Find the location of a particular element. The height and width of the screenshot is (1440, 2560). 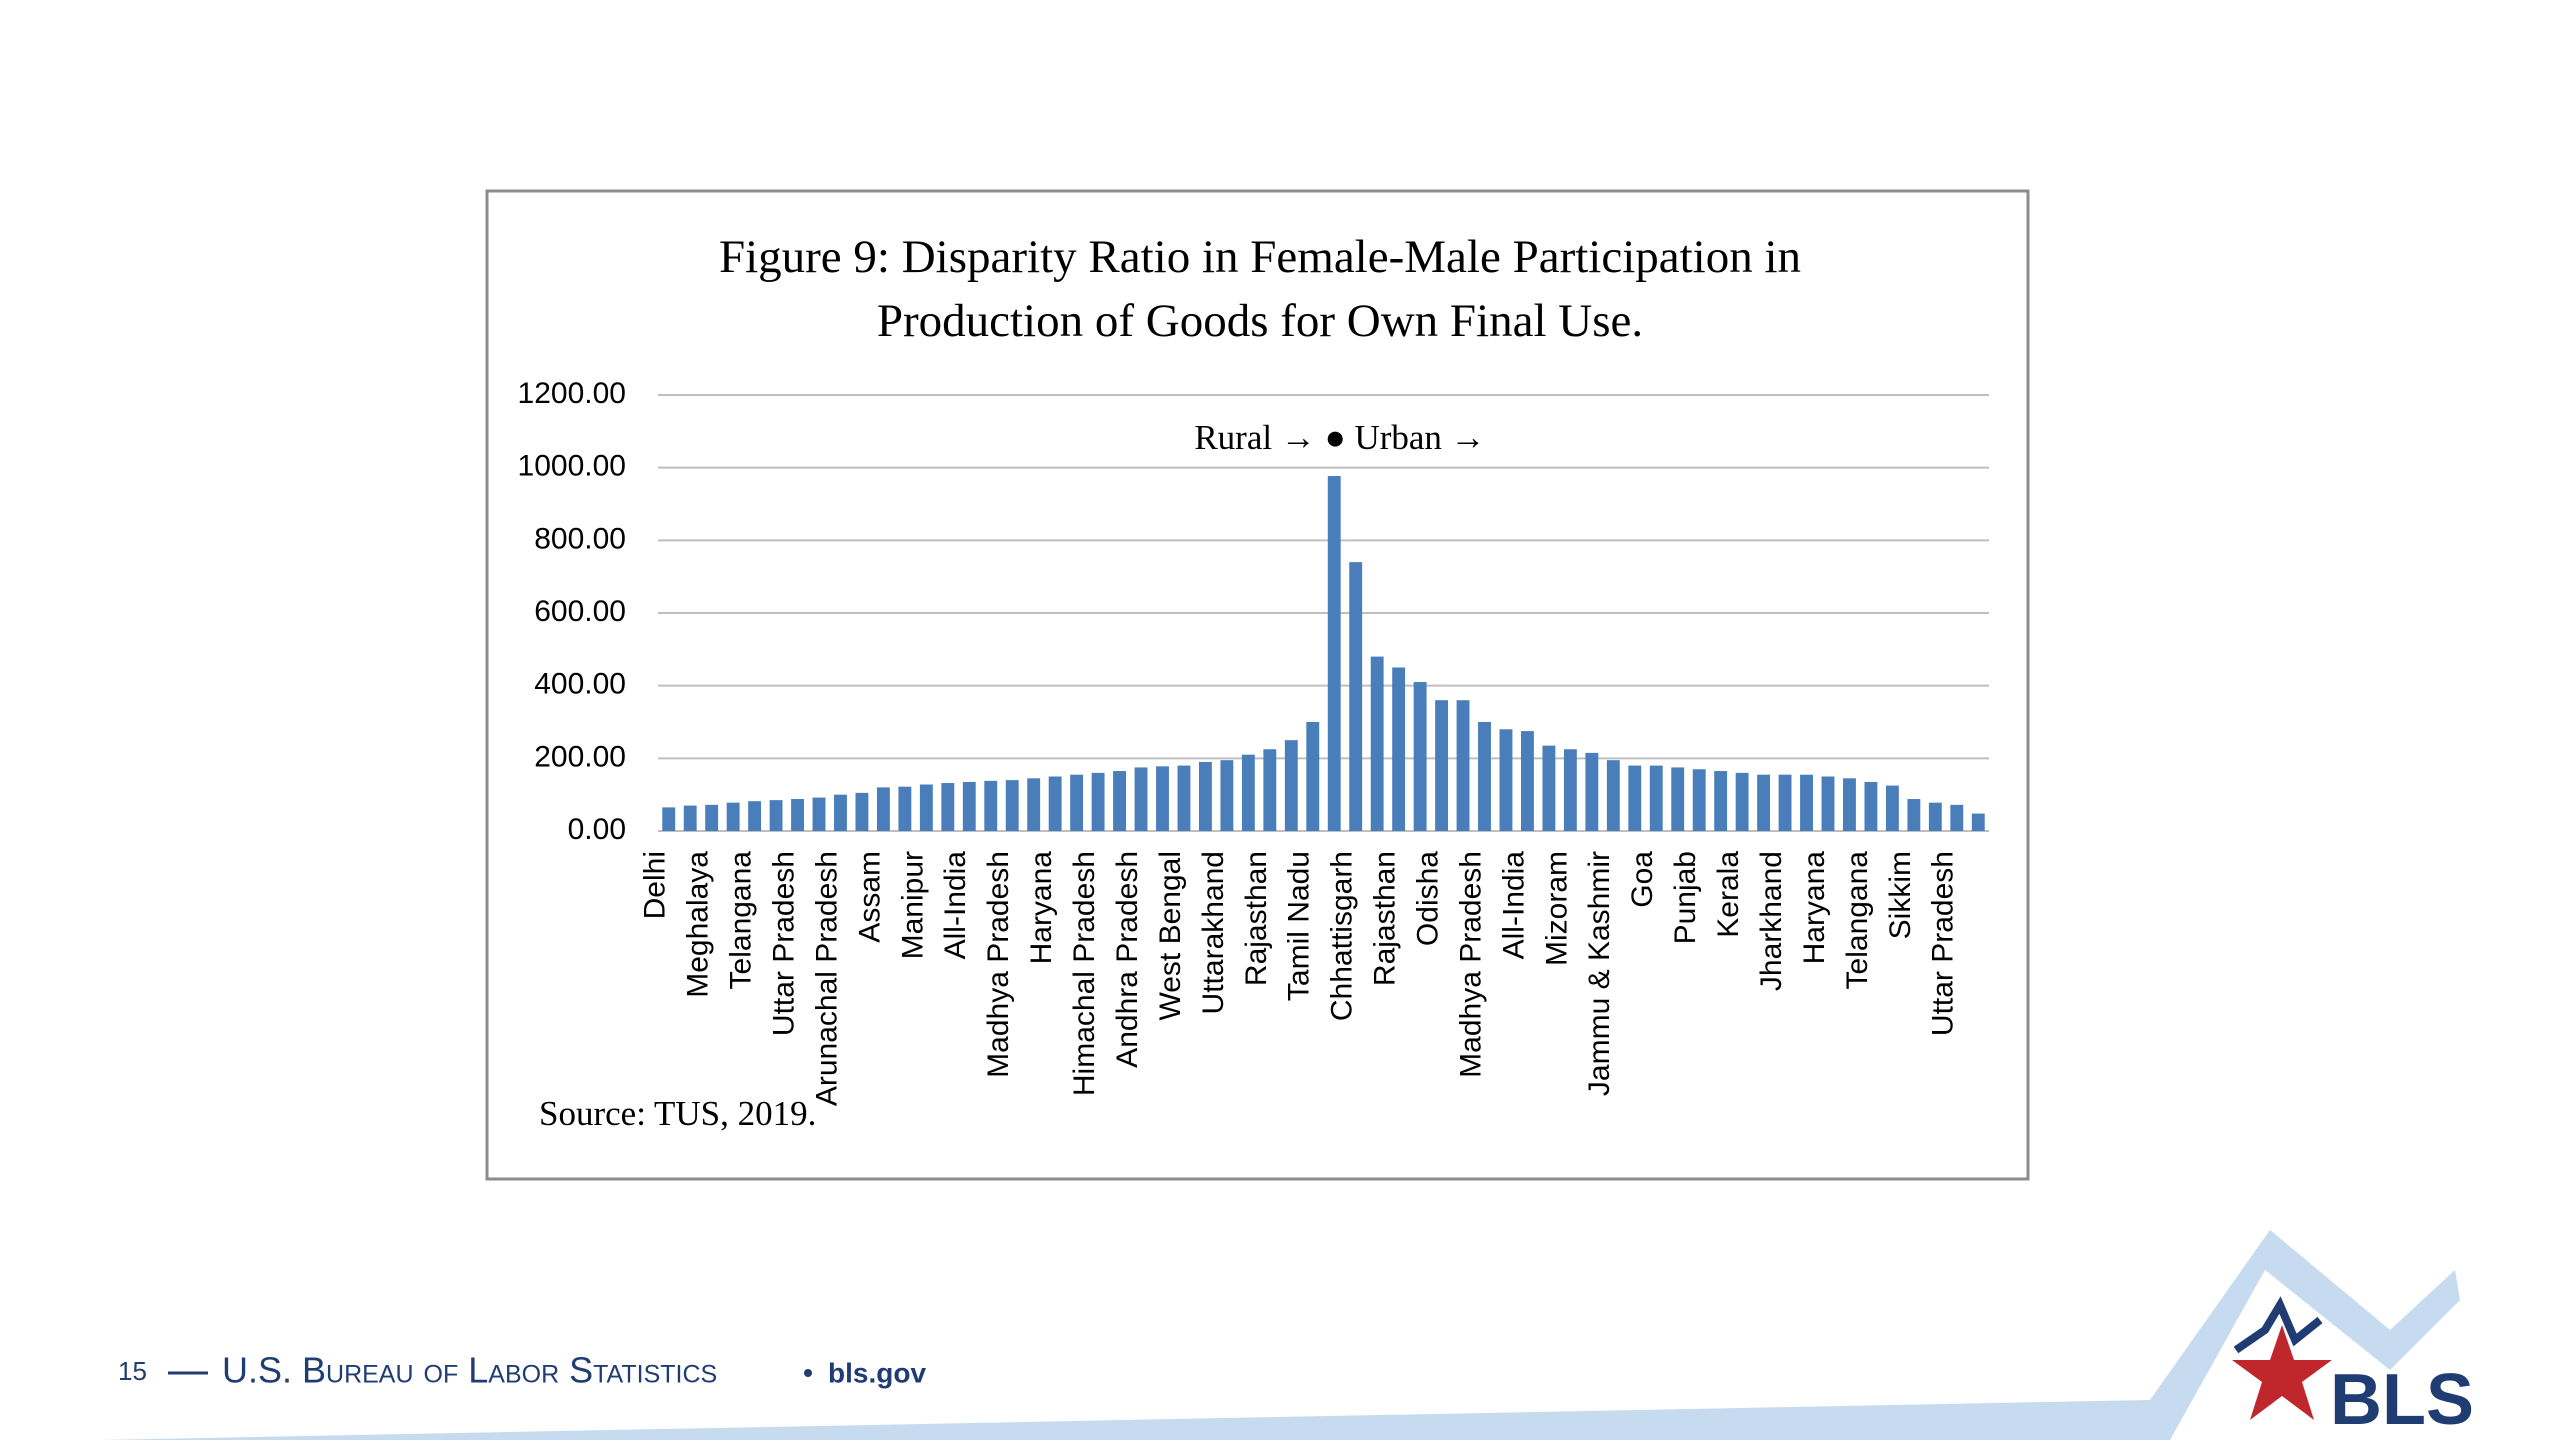

x-tick-label: Mizoram is located at coordinates (1556, 908).